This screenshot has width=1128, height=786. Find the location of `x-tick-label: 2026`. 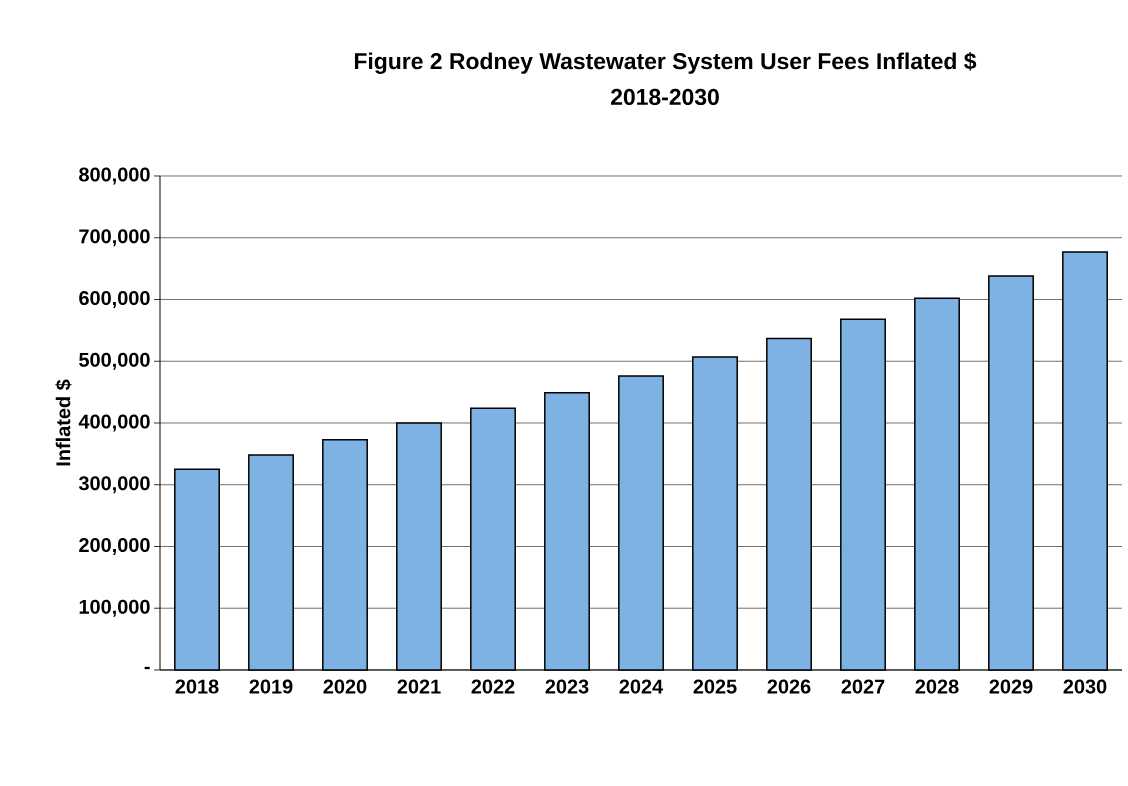

x-tick-label: 2026 is located at coordinates (789, 686).